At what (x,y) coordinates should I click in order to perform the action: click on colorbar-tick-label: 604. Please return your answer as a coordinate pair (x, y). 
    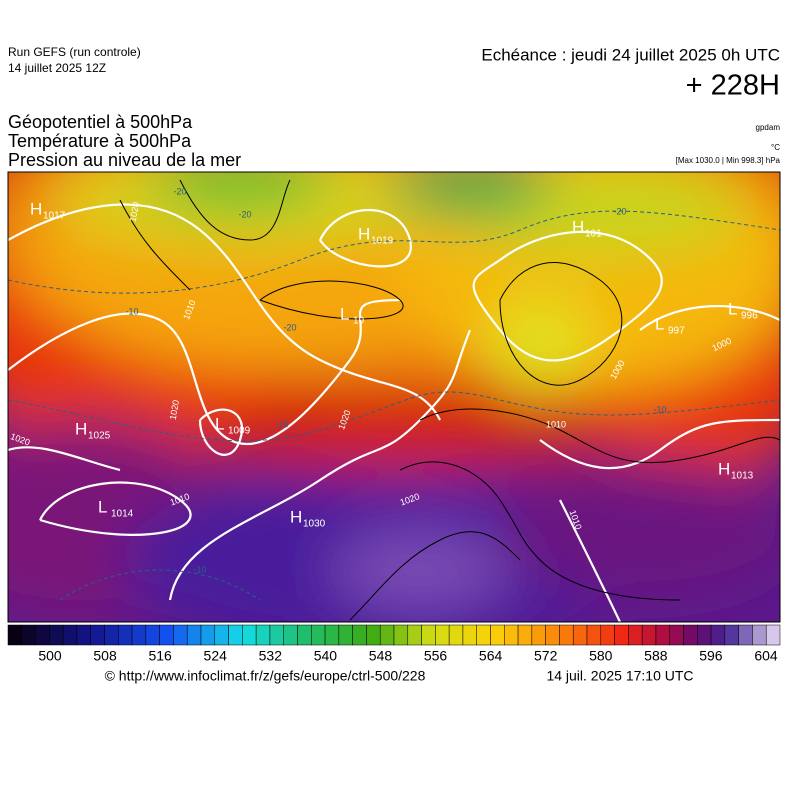
    Looking at the image, I should click on (766, 656).